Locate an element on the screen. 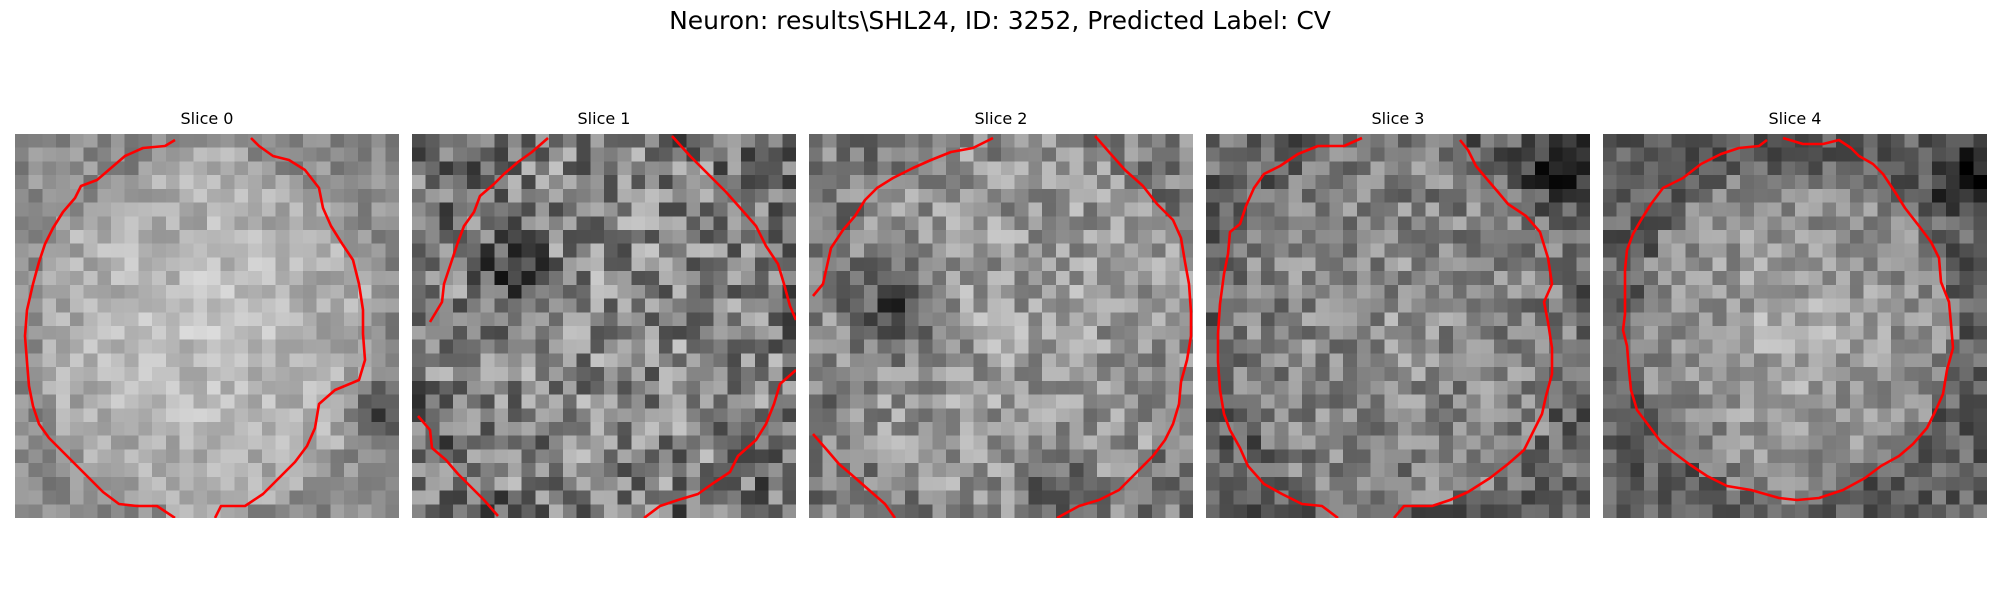 Image resolution: width=2000 pixels, height=600 pixels. slice-title-4: Slice 4 is located at coordinates (1795, 118).